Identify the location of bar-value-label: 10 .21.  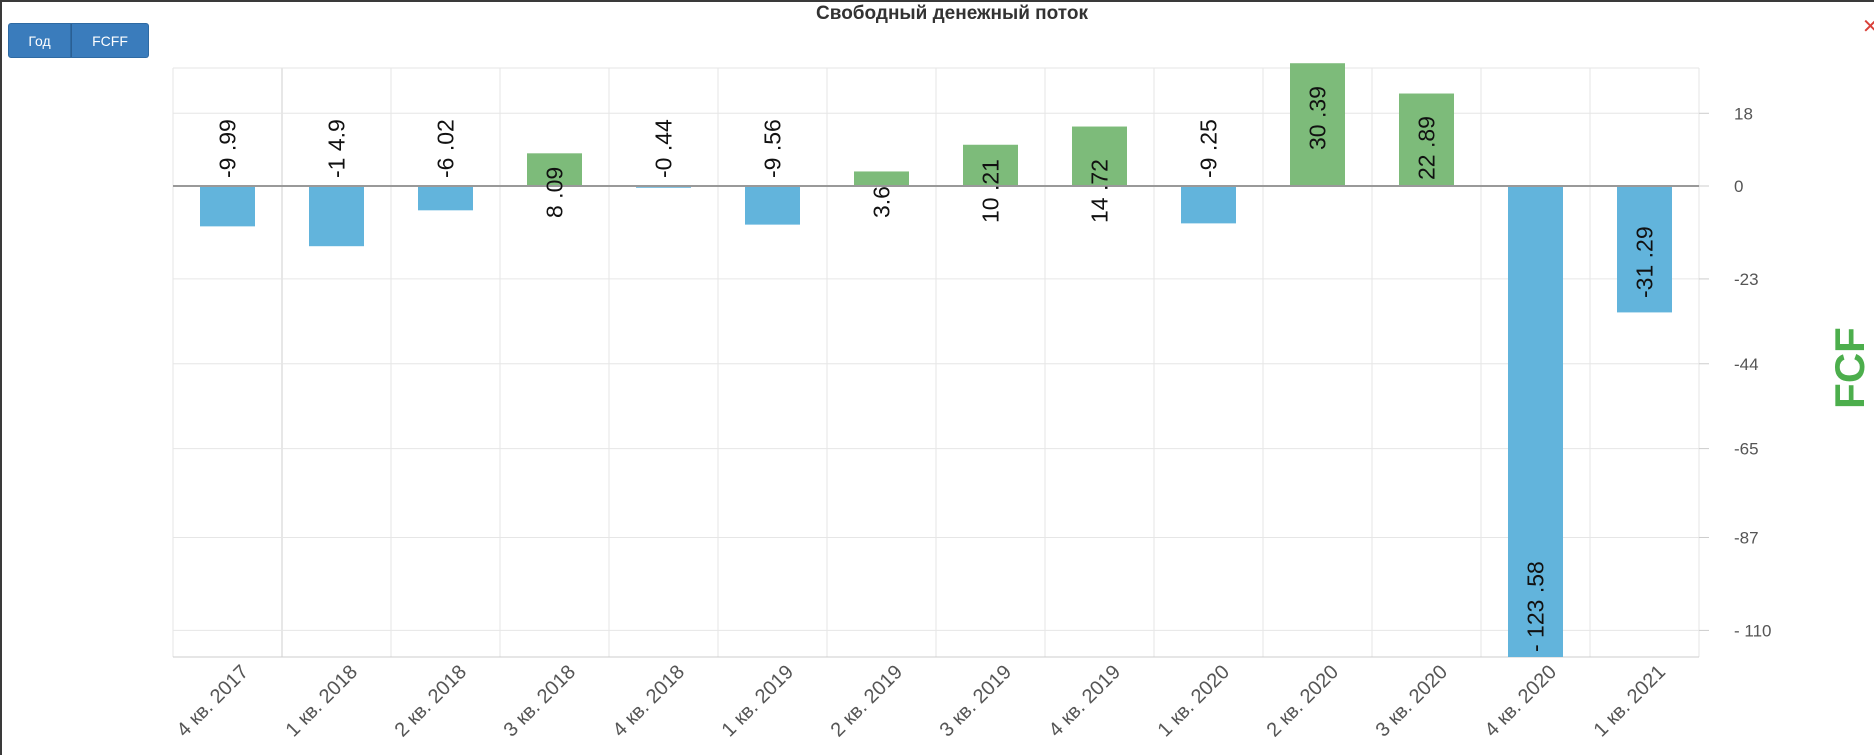
(991, 191).